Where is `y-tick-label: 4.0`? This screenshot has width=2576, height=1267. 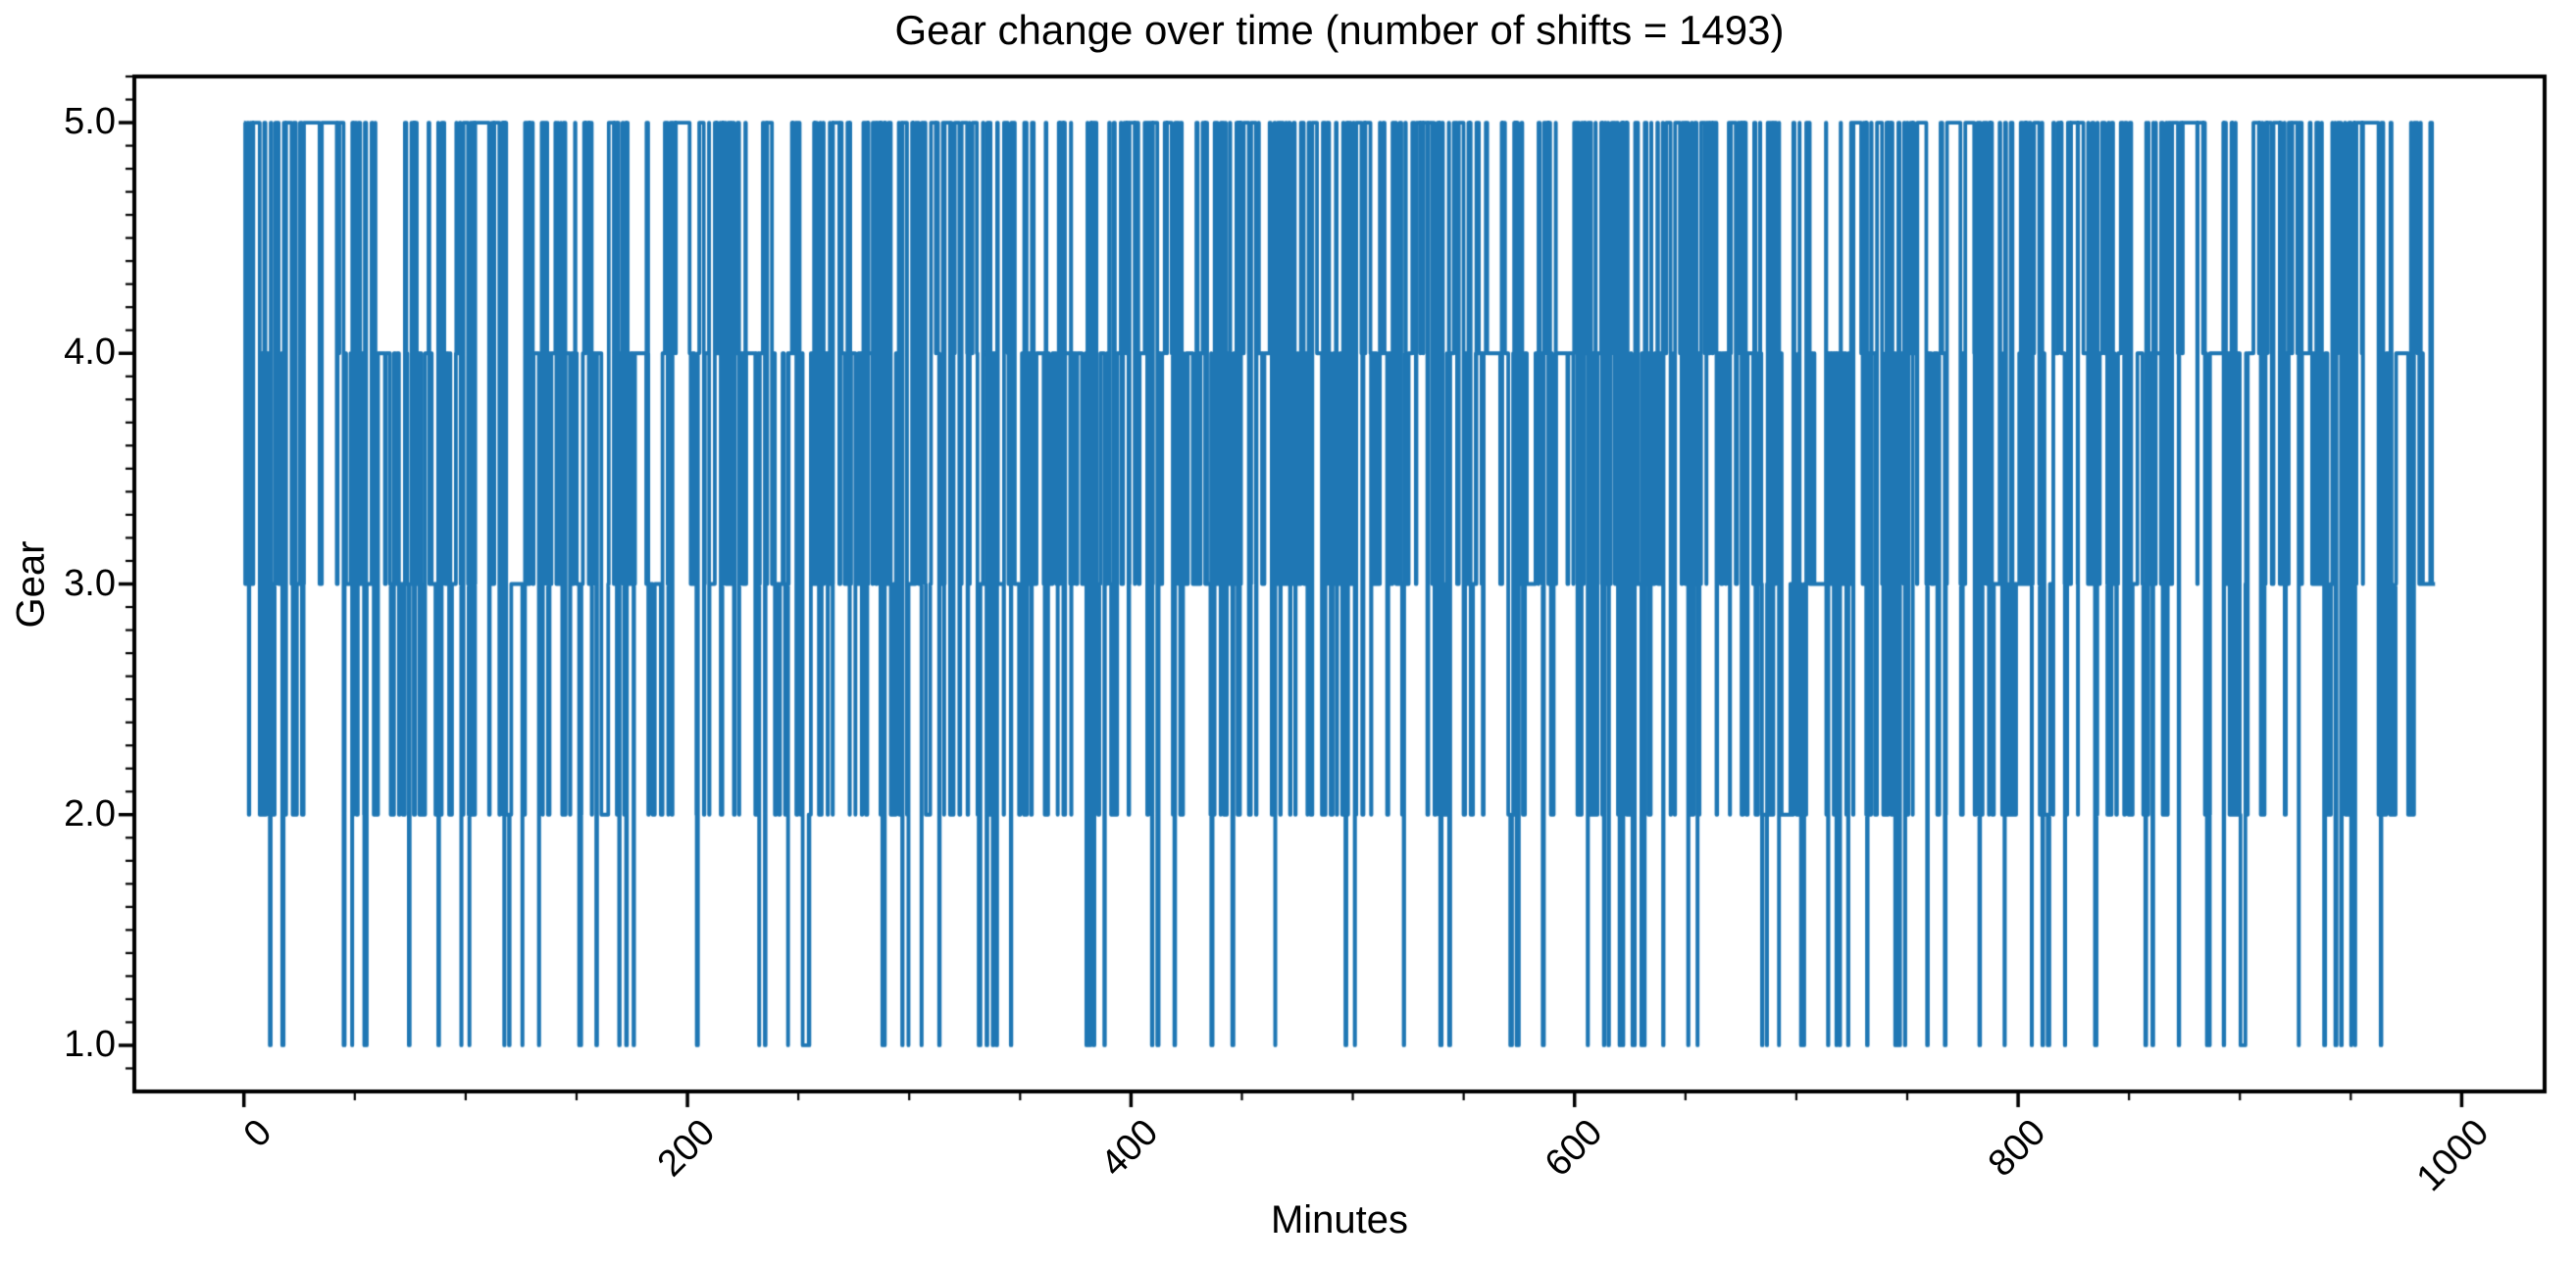 y-tick-label: 4.0 is located at coordinates (90, 352).